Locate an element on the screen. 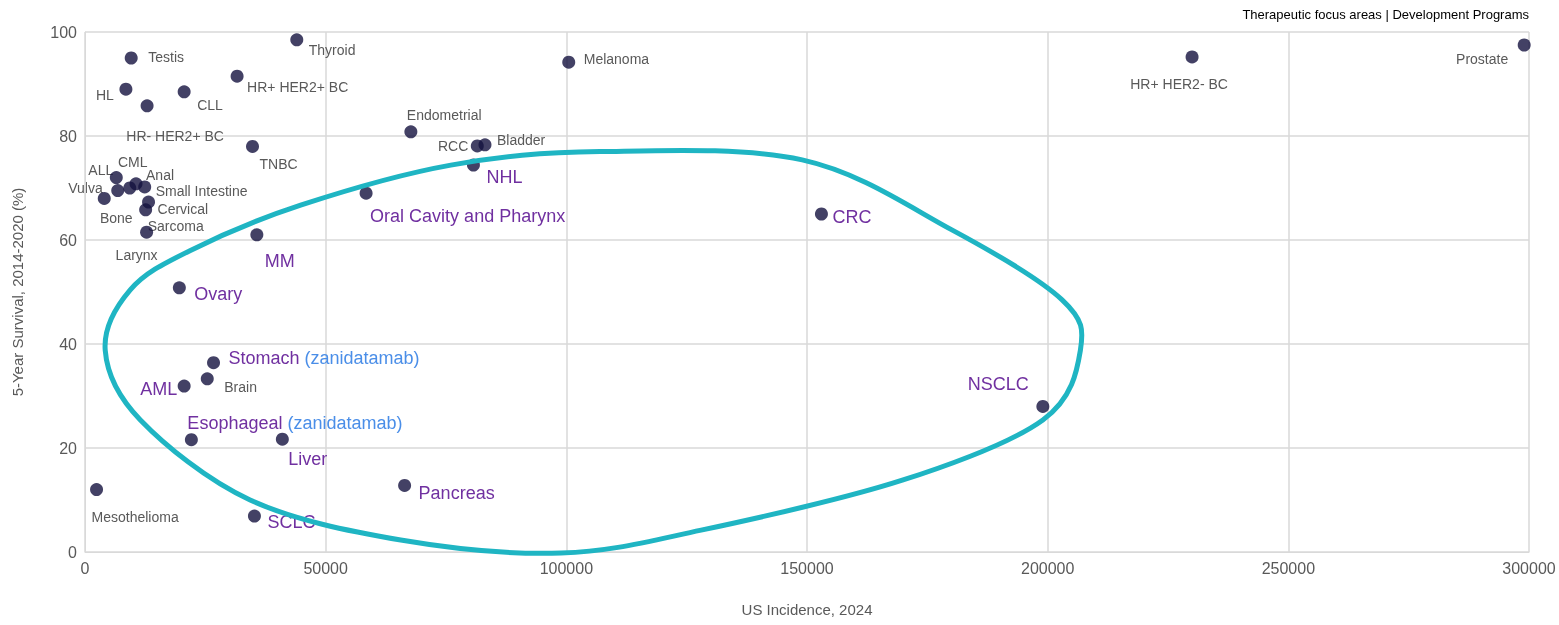 The height and width of the screenshot is (625, 1559). annotation: NHL is located at coordinates (504, 177).